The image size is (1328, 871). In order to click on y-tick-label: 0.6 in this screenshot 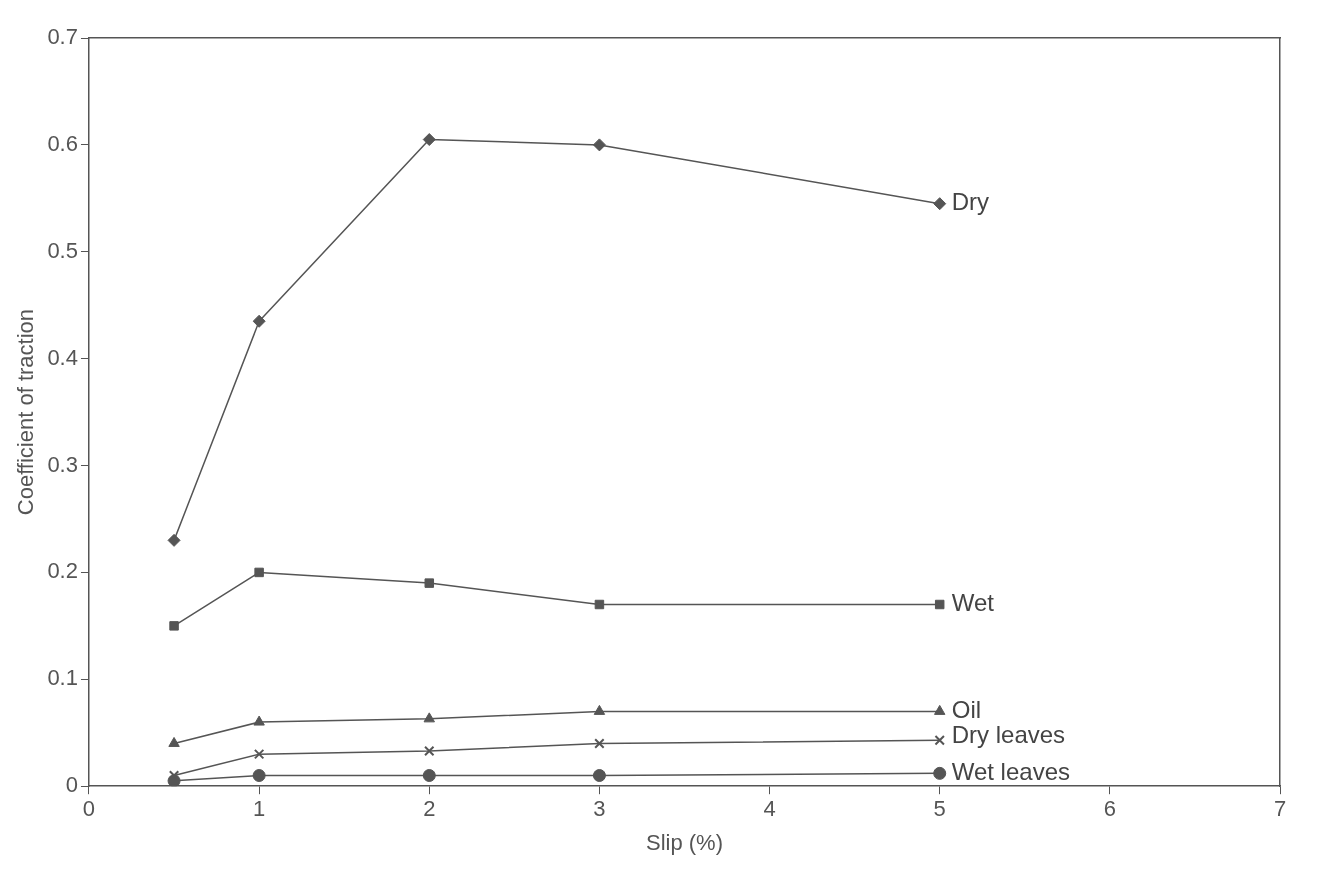, I will do `click(62, 143)`.